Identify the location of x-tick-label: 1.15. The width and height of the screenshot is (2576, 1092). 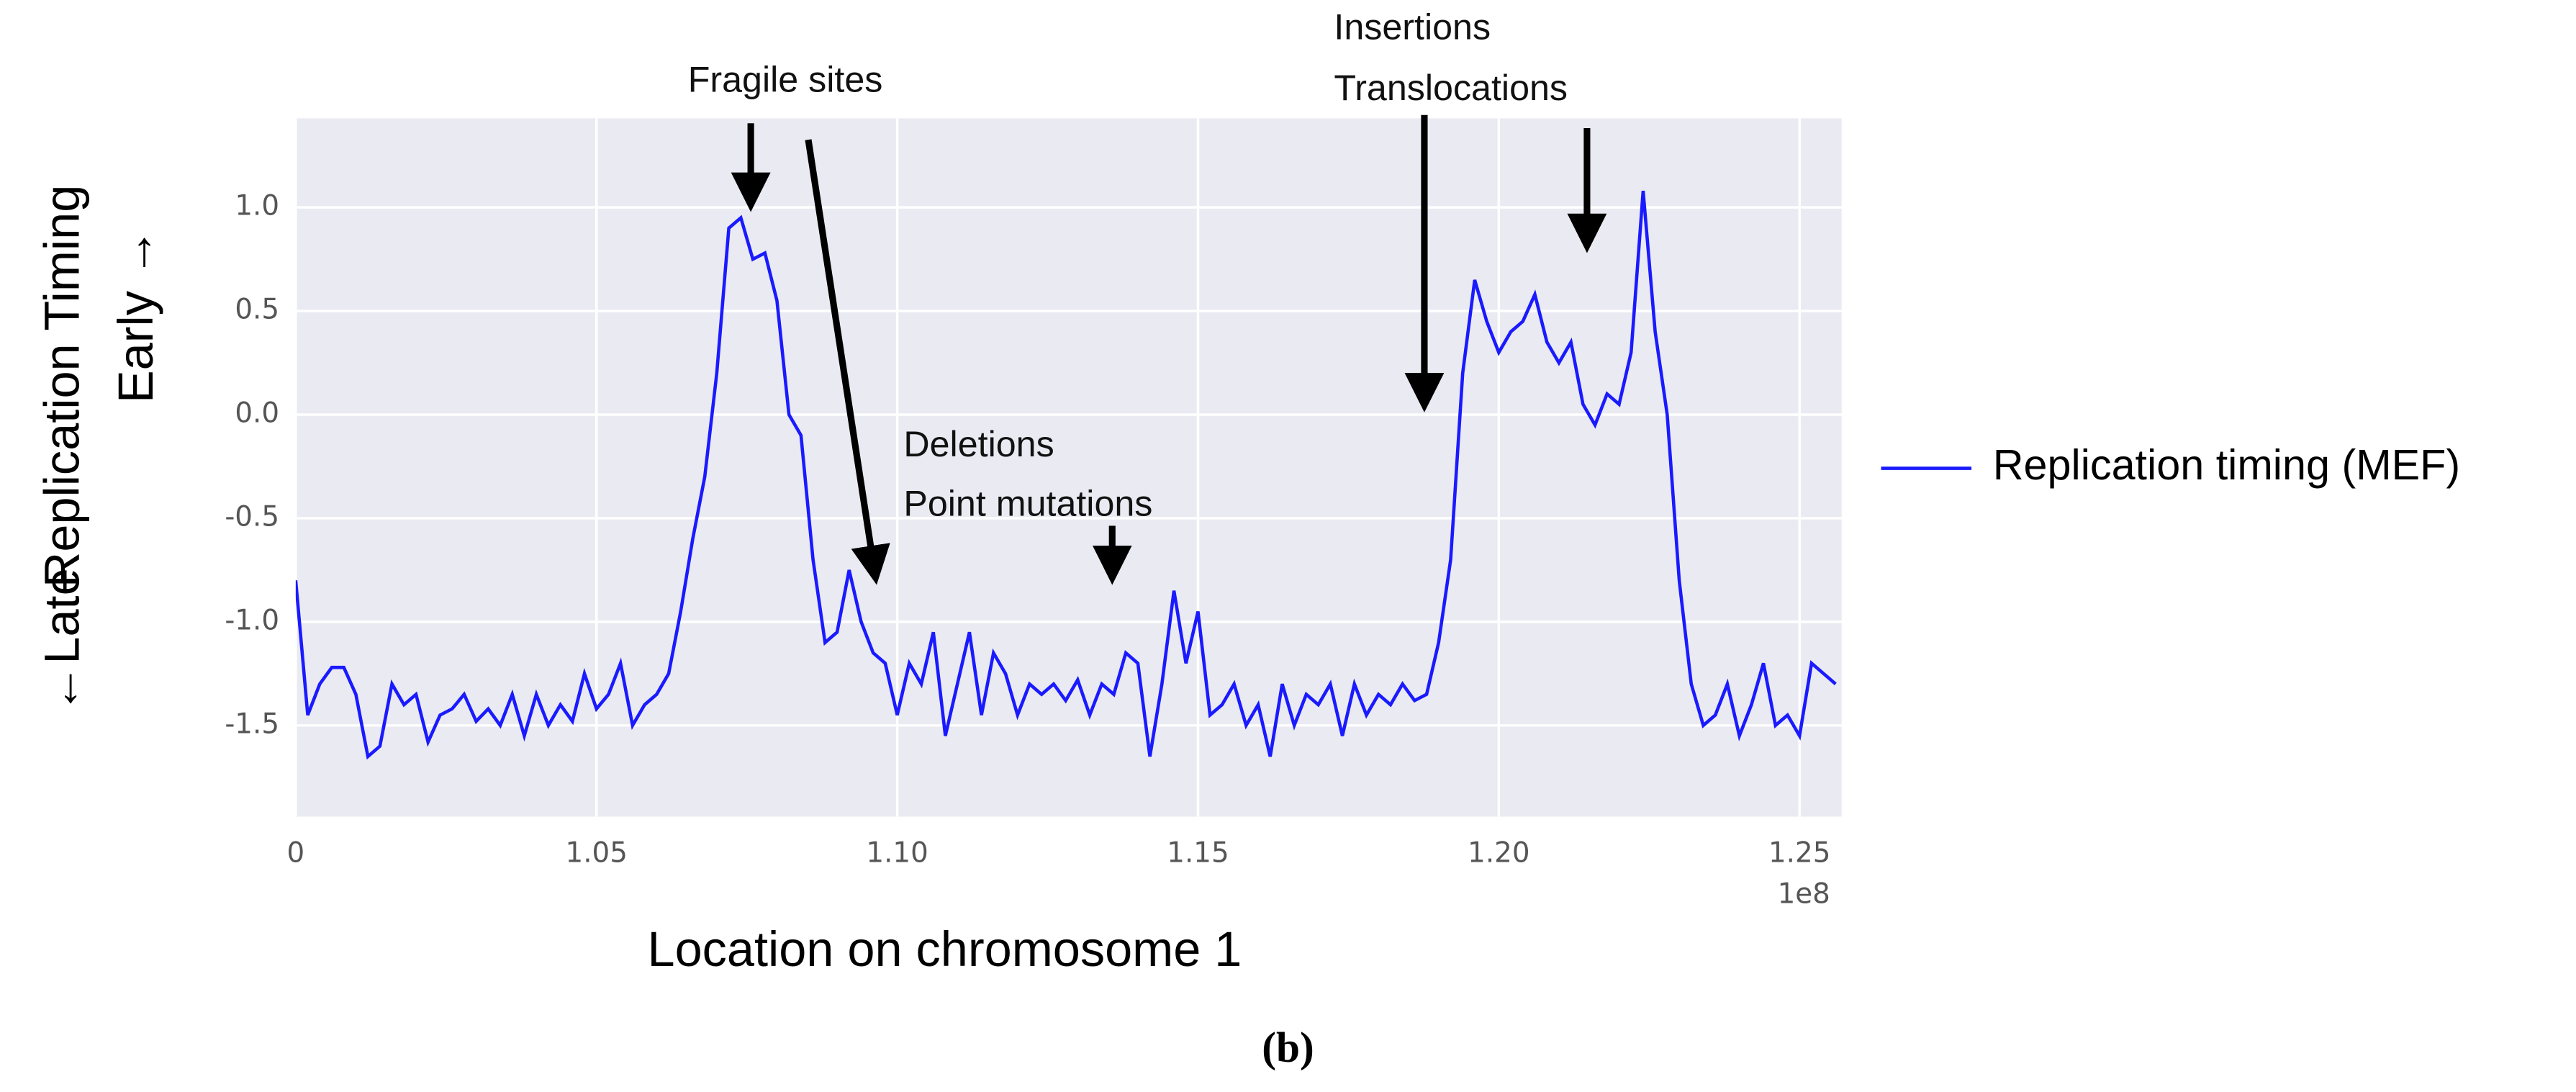
(1198, 852).